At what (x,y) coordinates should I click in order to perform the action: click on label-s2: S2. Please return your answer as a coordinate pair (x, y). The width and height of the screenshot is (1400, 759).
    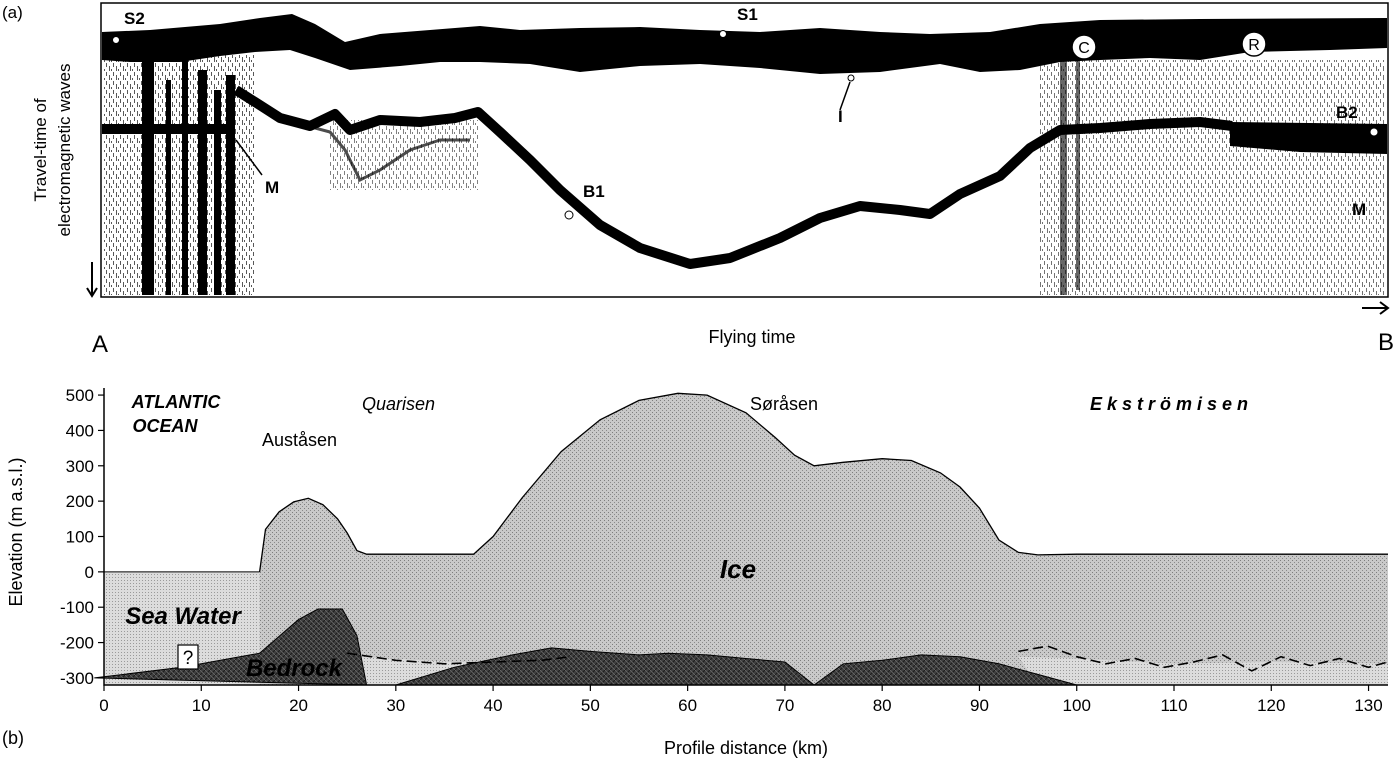
    Looking at the image, I should click on (134, 18).